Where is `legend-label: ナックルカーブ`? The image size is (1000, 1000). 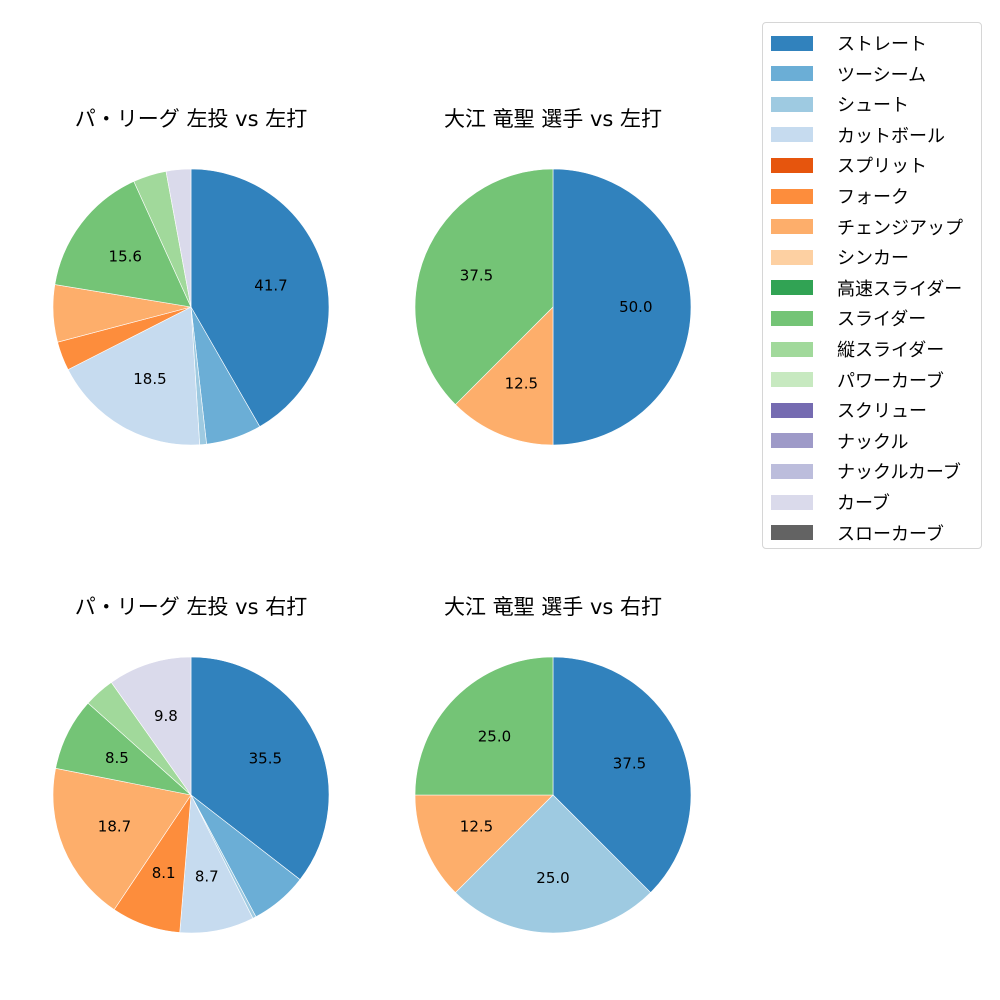
legend-label: ナックルカーブ is located at coordinates (899, 473).